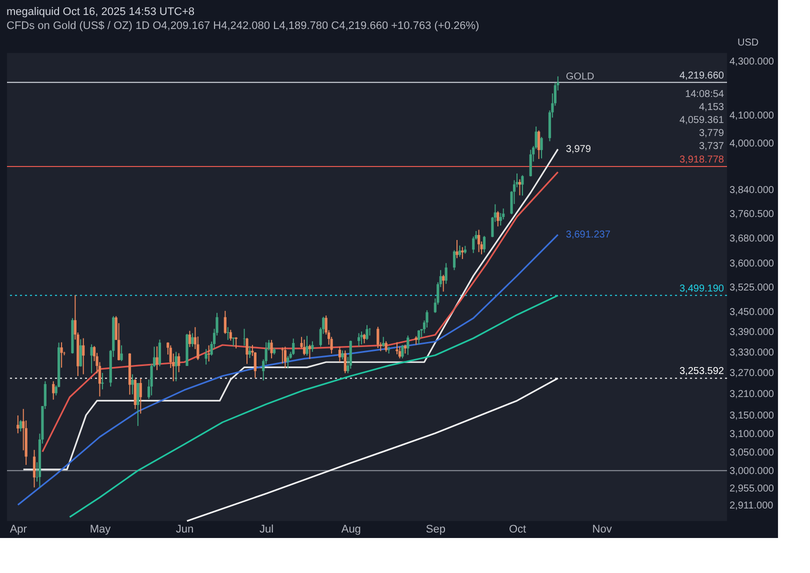  What do you see at coordinates (243, 26) in the screenshot?
I see `chart-subtitle: CFDs on Gold (US$ / OZ) 1D O4,209.167 H4,242.080 L4,189.780 C4,219.660 +10.763 (+0.26%)` at bounding box center [243, 26].